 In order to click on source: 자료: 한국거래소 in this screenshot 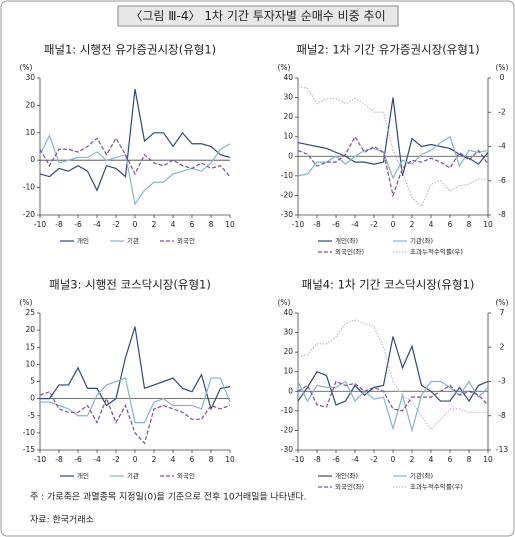, I will do `click(62, 520)`.